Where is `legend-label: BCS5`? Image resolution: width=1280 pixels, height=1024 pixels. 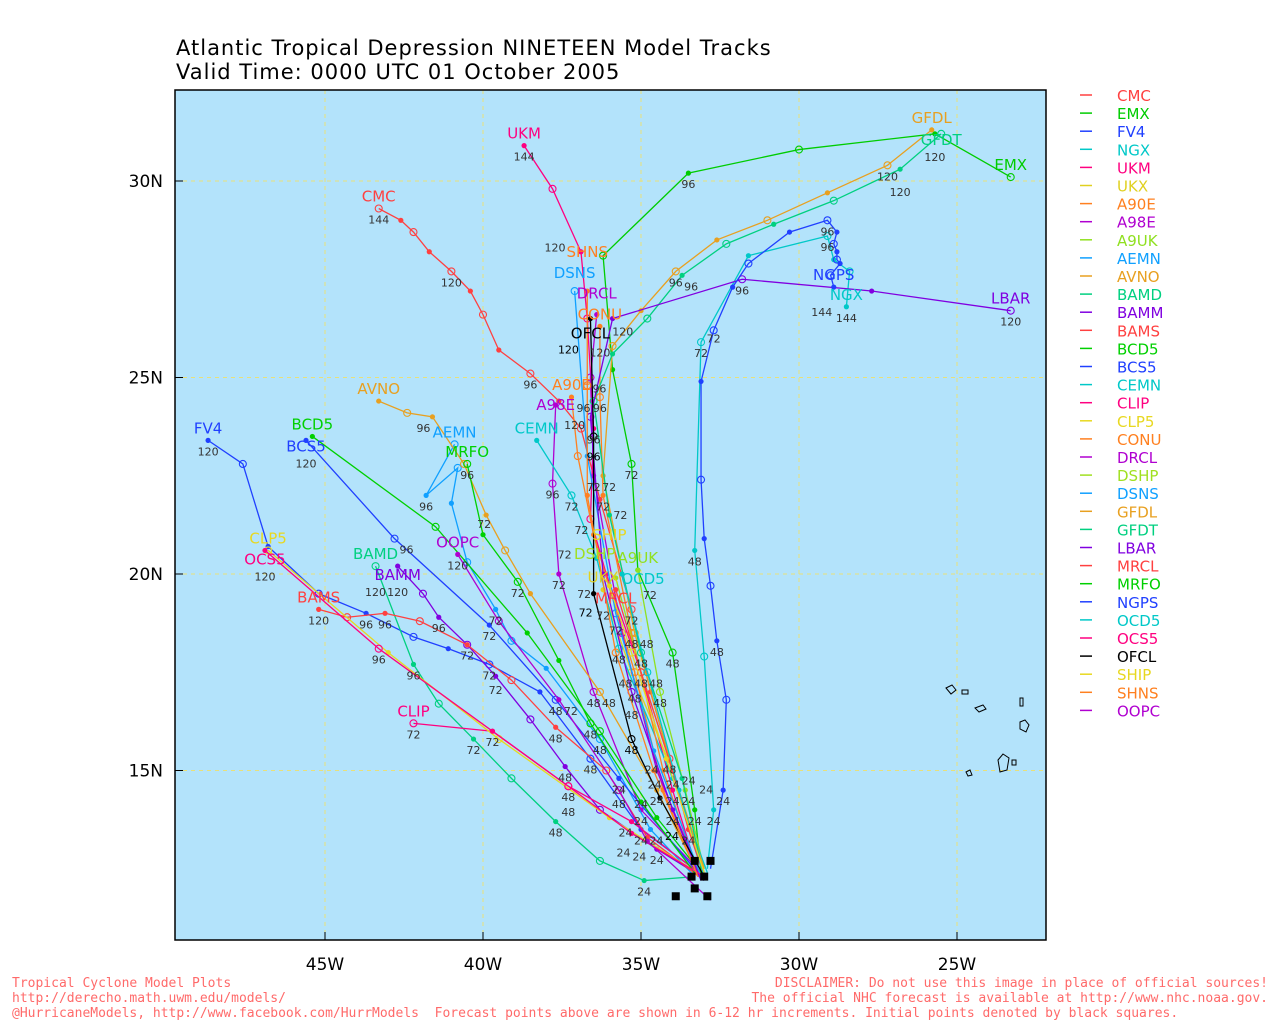 legend-label: BCS5 is located at coordinates (1137, 368).